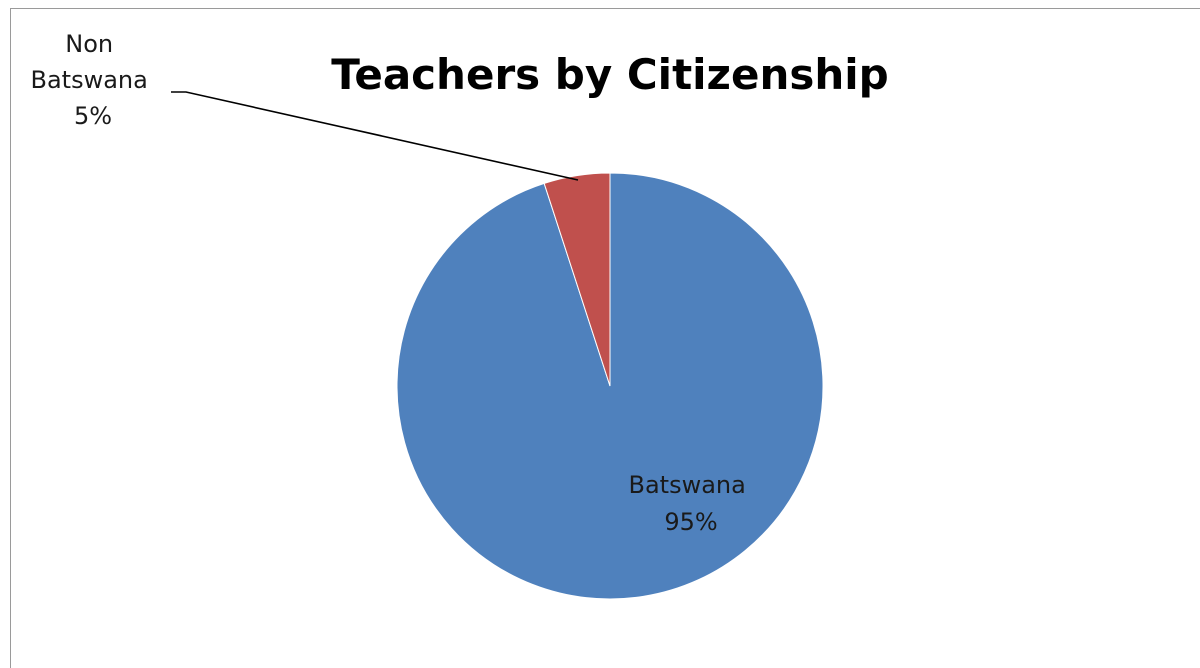 The height and width of the screenshot is (668, 1200). What do you see at coordinates (609, 74) in the screenshot?
I see `chart-title: Teachers by Citizenship` at bounding box center [609, 74].